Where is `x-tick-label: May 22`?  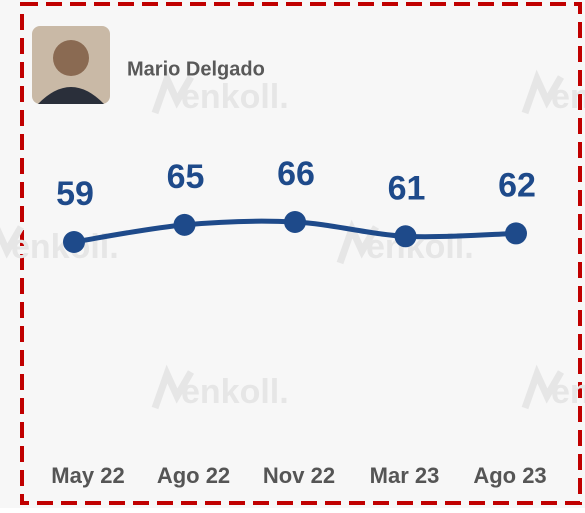
x-tick-label: May 22 is located at coordinates (87, 475).